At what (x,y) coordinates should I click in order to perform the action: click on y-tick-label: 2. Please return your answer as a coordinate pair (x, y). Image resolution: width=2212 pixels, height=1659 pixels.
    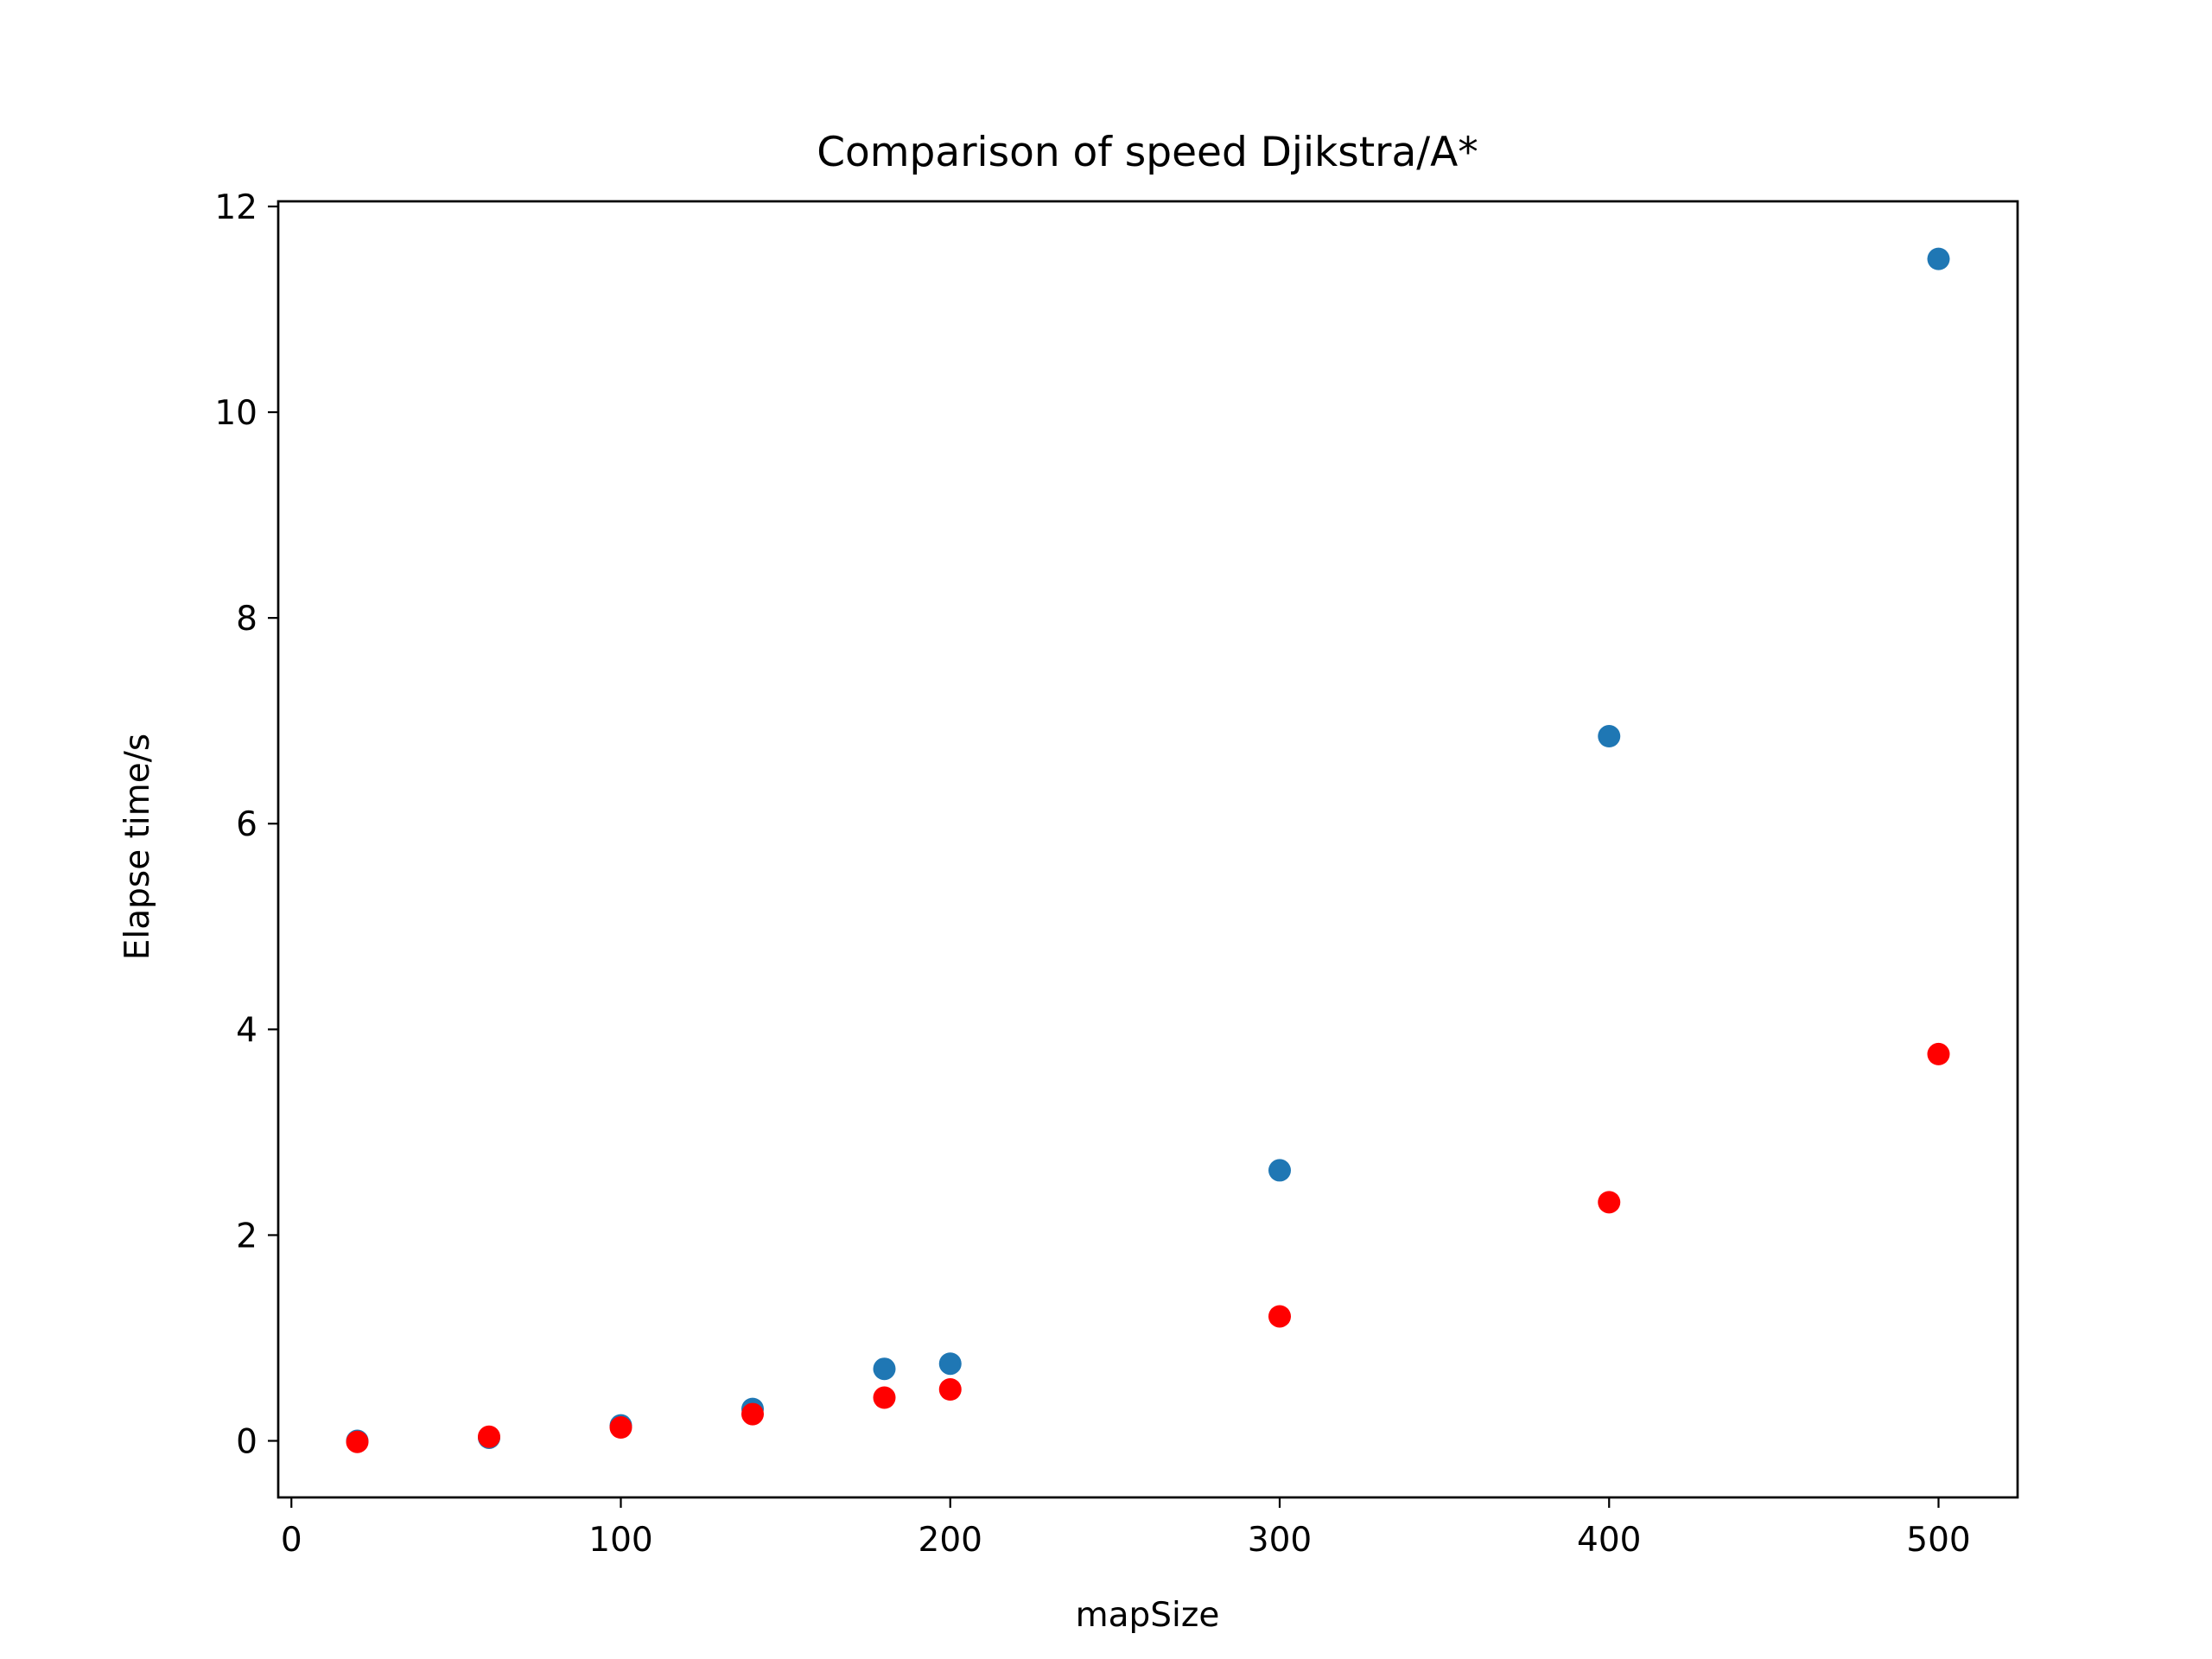
    Looking at the image, I should click on (246, 1236).